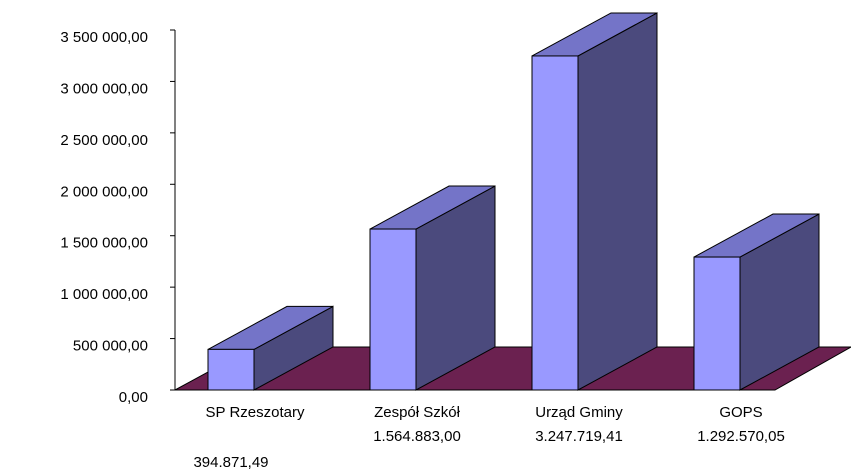 This screenshot has height=470, width=851. What do you see at coordinates (104, 294) in the screenshot?
I see `y-tick-label: 1 000 000,00` at bounding box center [104, 294].